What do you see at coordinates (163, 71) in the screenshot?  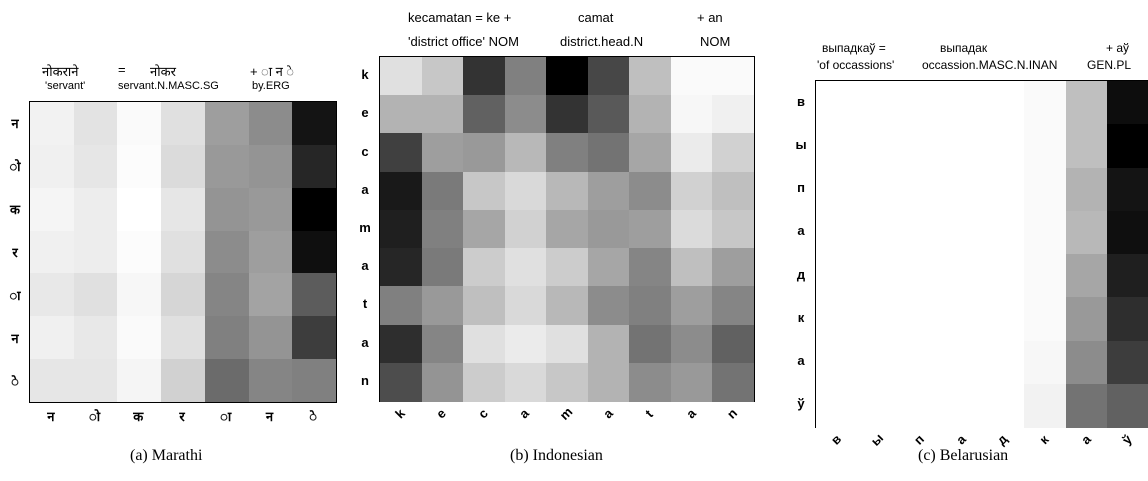 I see `header-stem: नोकर` at bounding box center [163, 71].